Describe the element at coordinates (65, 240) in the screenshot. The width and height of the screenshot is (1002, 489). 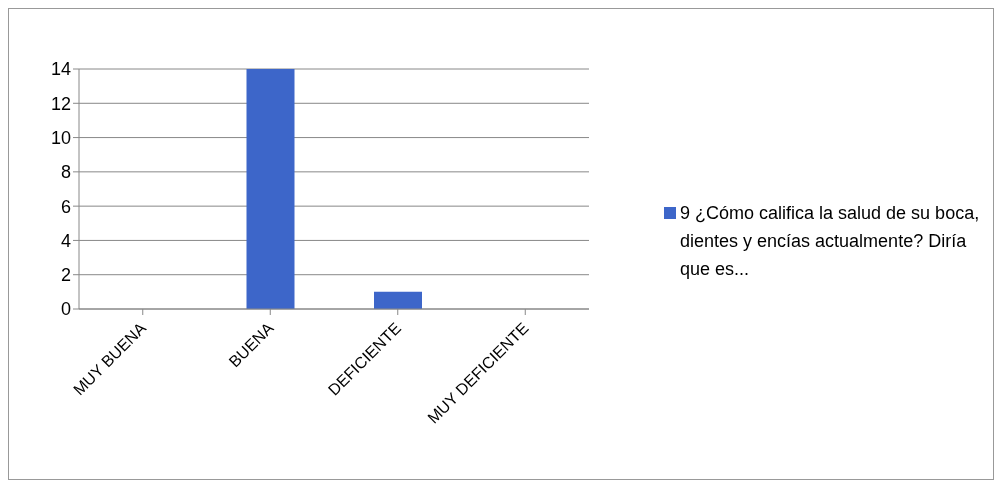
I see `y-tick-label: 4` at that location.